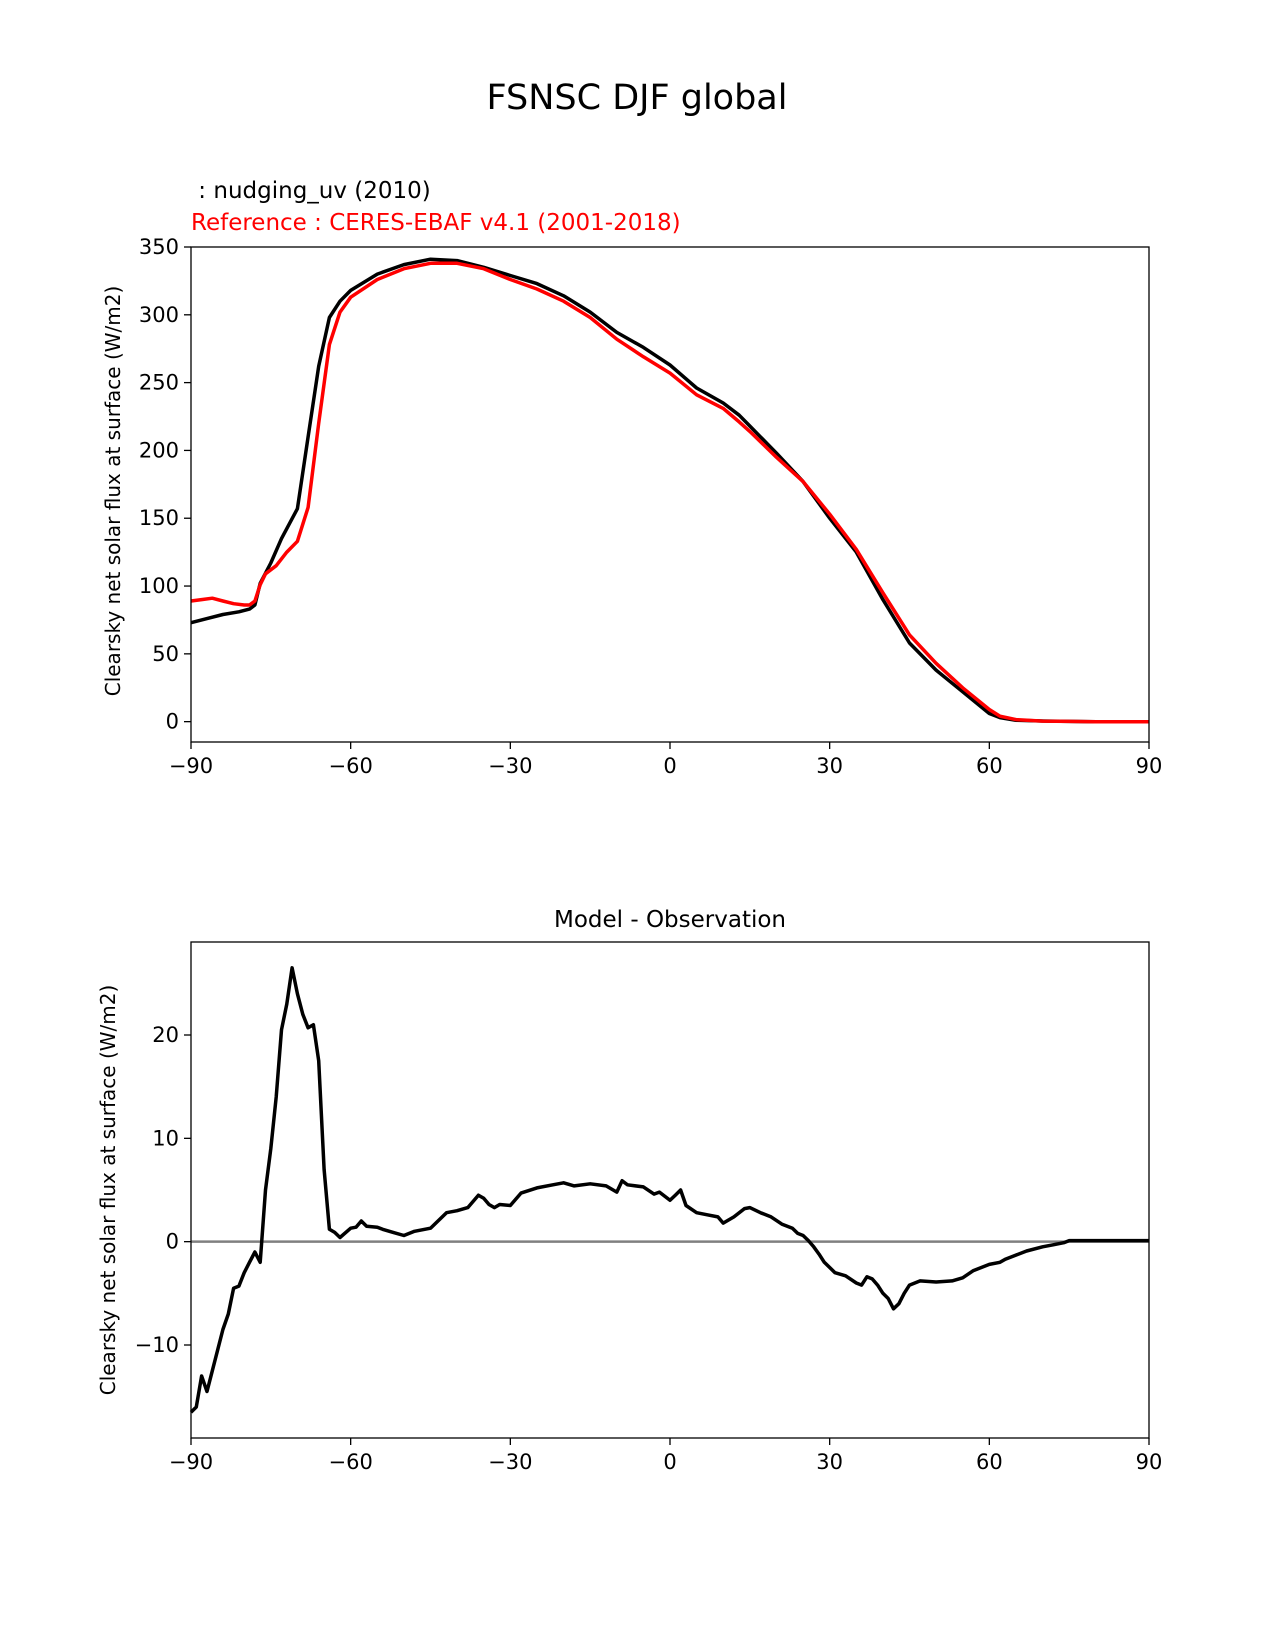 The image size is (1275, 1650). What do you see at coordinates (159, 450) in the screenshot?
I see `y-tick-label: 200` at bounding box center [159, 450].